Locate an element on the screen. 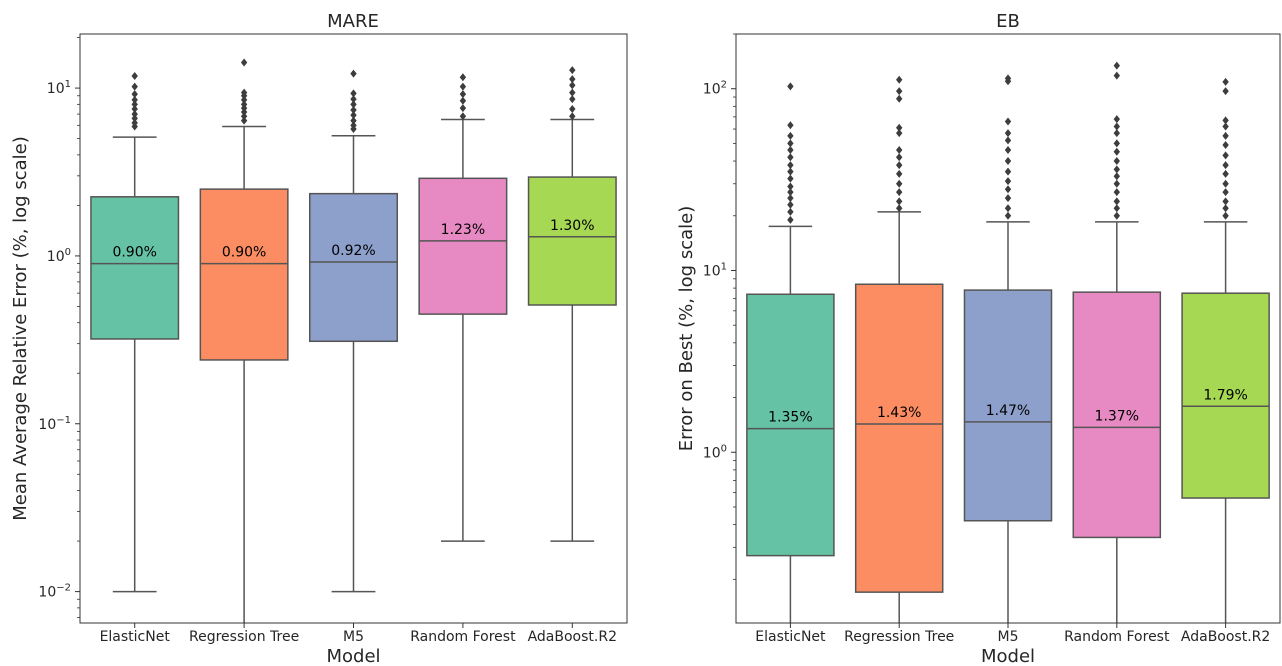 The width and height of the screenshot is (1282, 666). box-random-forest is located at coordinates (1117, 415).